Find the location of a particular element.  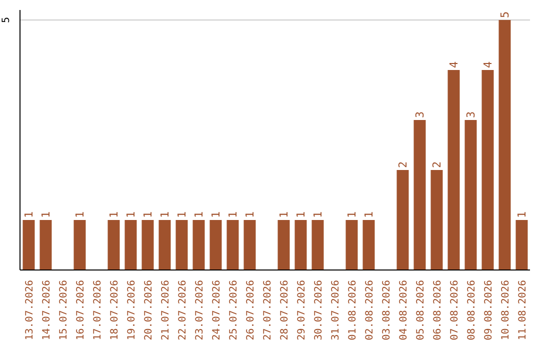

x-tick-label: 19.07.2026 is located at coordinates (132, 310).